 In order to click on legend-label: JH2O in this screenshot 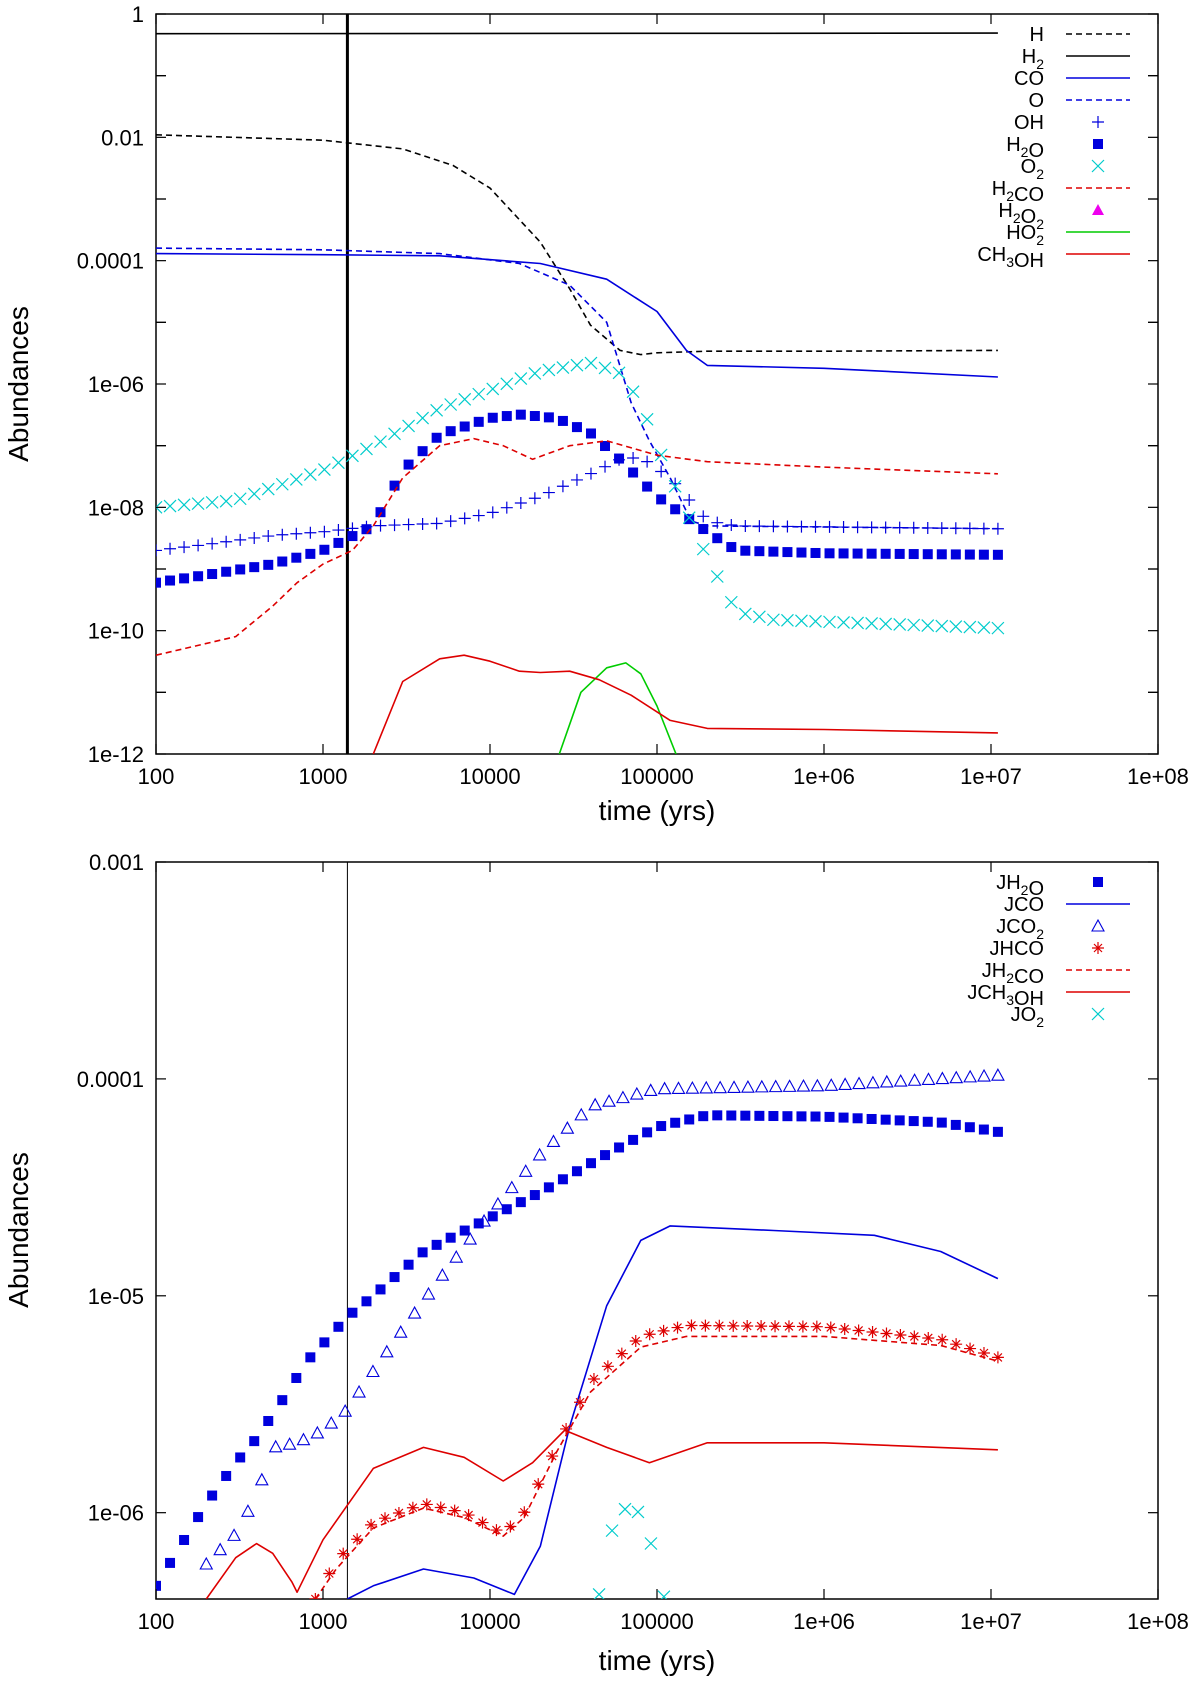, I will do `click(1020, 886)`.